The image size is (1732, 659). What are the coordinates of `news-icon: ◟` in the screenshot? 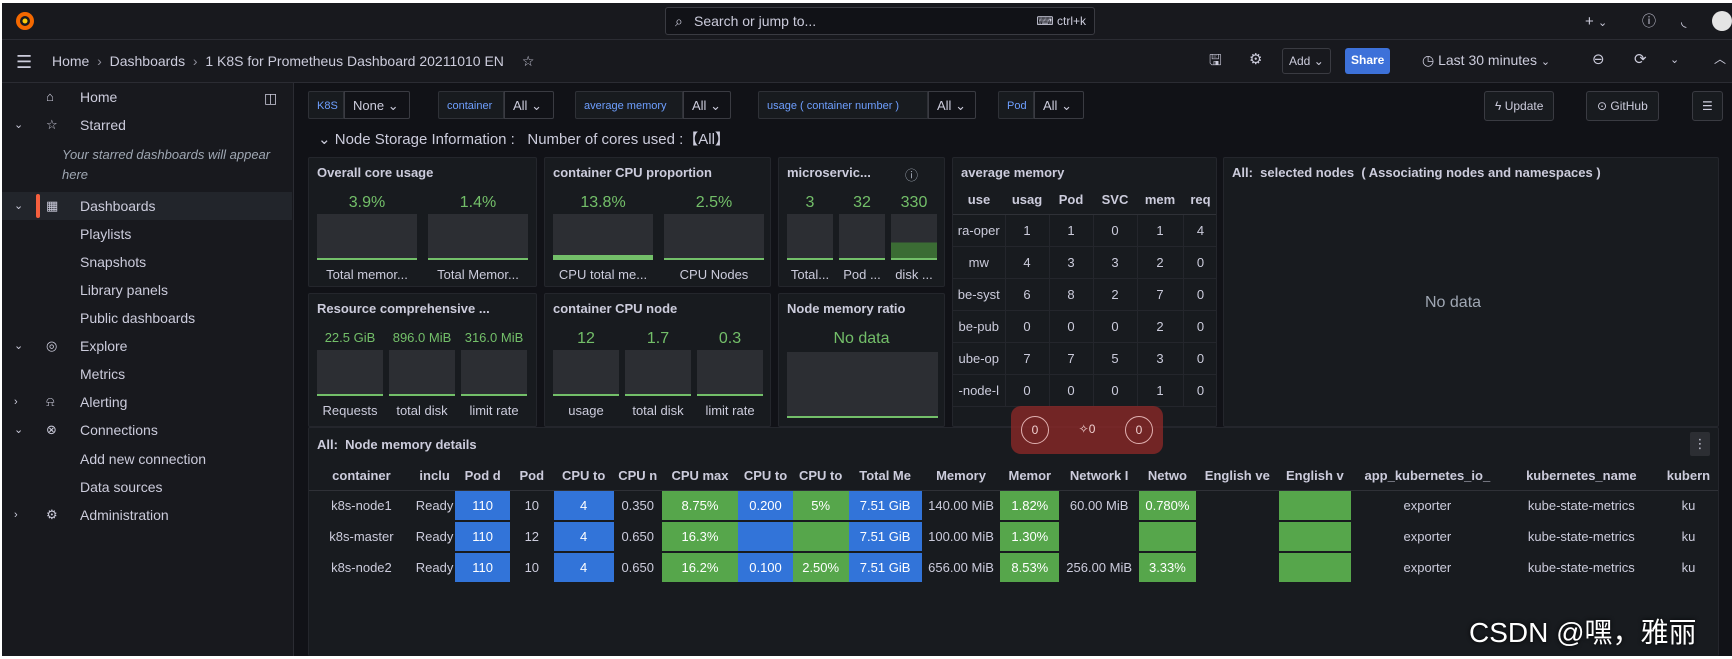 It's located at (1684, 21).